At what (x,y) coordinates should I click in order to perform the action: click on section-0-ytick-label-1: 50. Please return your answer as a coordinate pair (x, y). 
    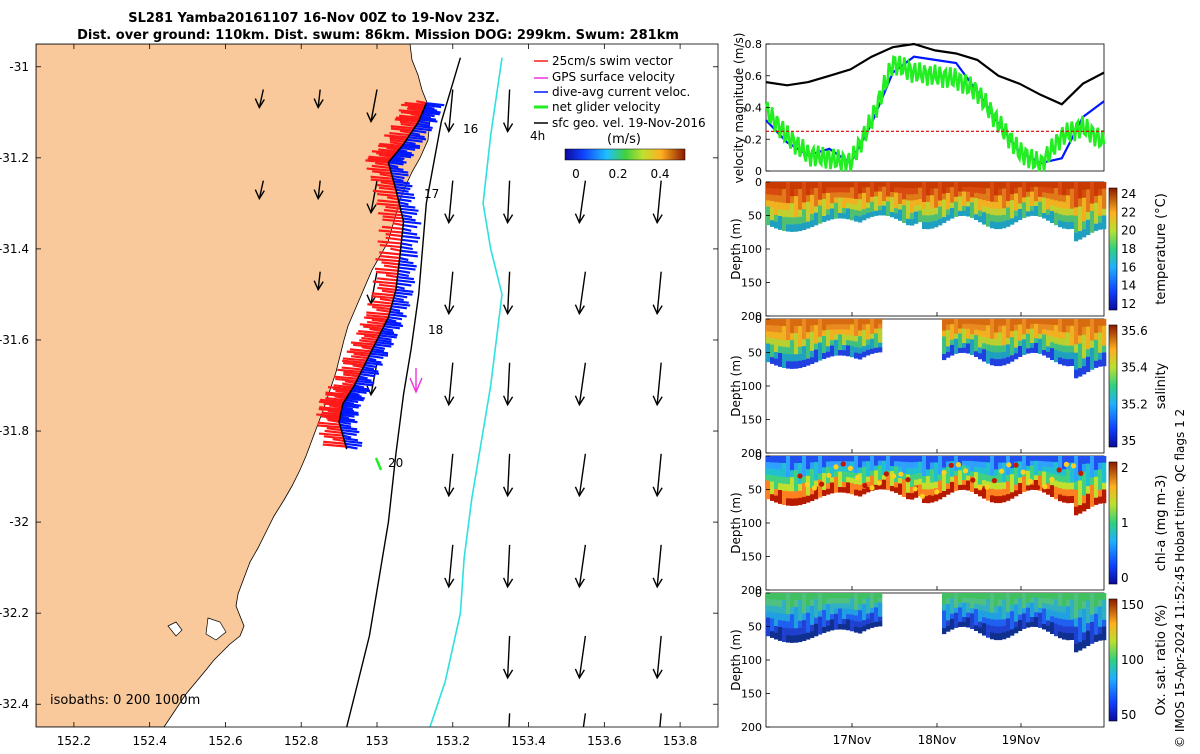
    Looking at the image, I should click on (755, 216).